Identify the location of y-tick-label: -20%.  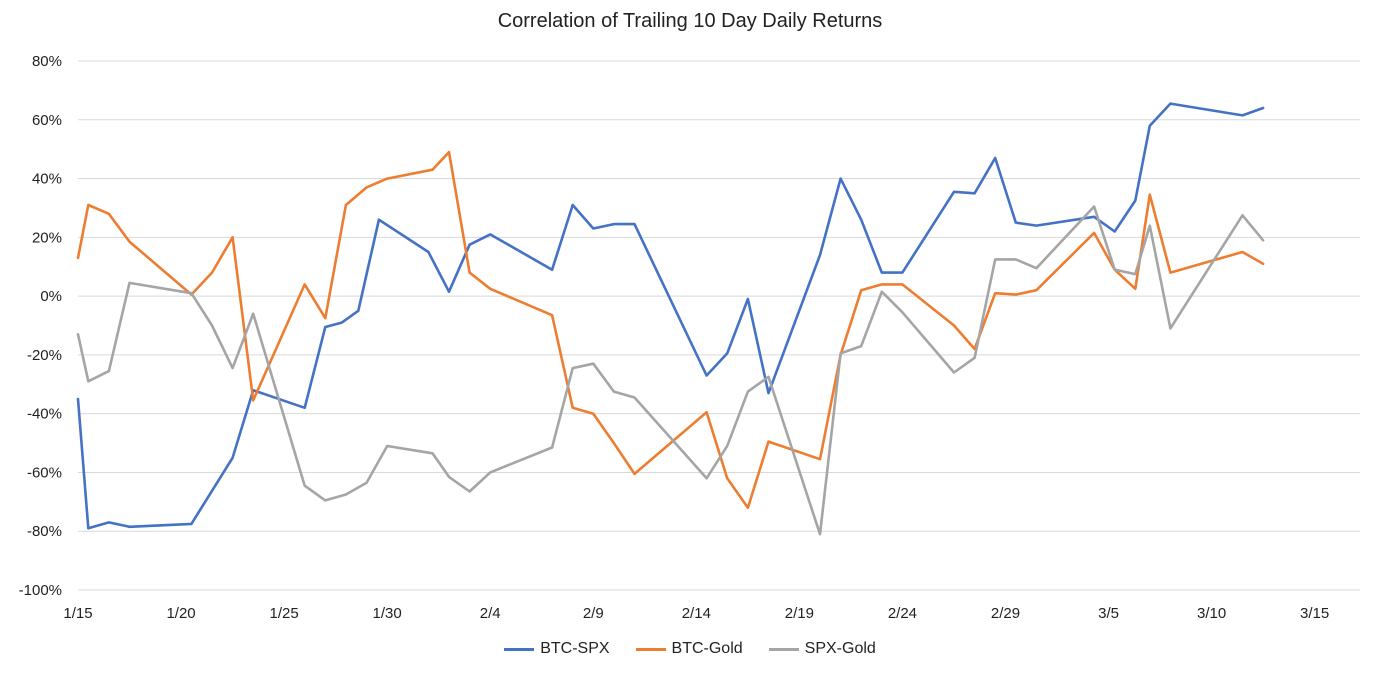
(44, 355).